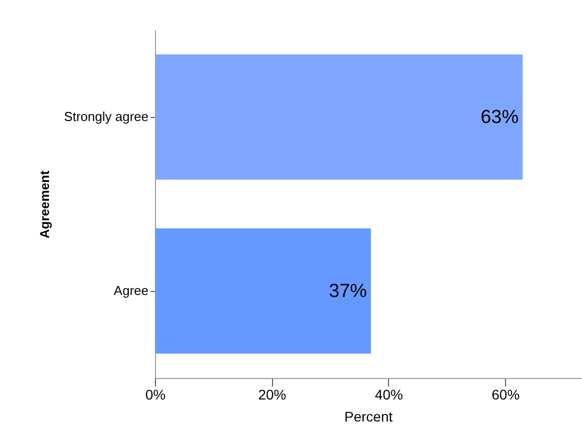 The height and width of the screenshot is (441, 582). I want to click on x-tick-label: 20%, so click(272, 394).